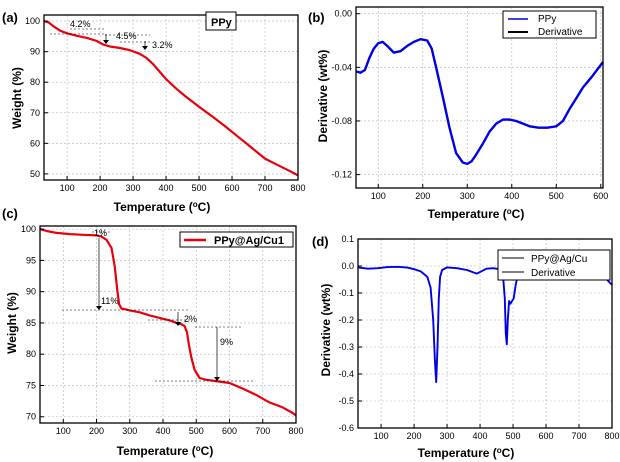 This screenshot has height=462, width=620. I want to click on panel-a-series-line, so click(171, 98).